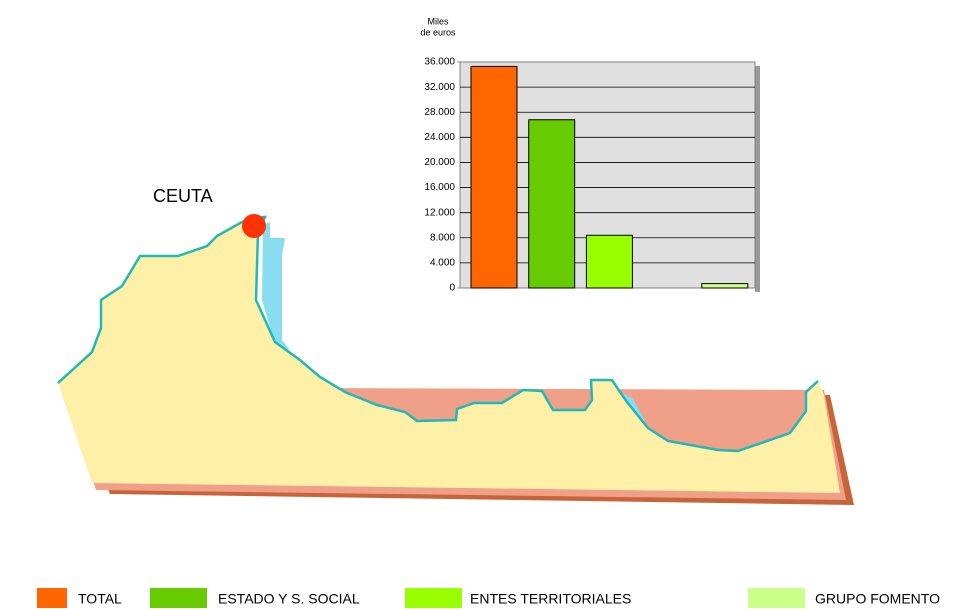  I want to click on legend-label: ENTES TERRITORIALES, so click(550, 599).